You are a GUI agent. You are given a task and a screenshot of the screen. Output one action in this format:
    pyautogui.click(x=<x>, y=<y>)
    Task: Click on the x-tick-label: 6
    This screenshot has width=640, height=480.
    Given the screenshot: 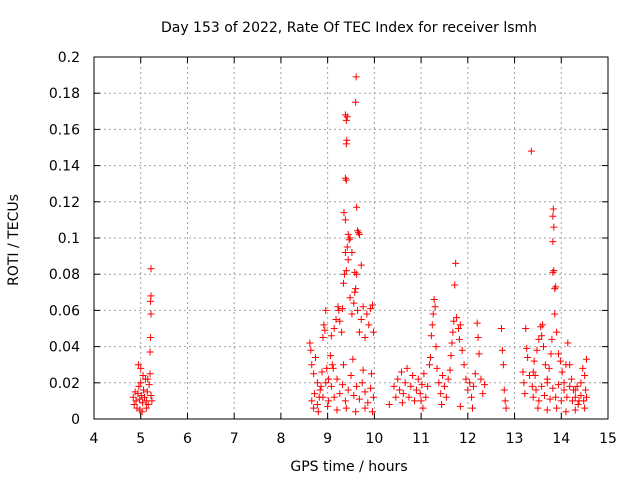 What is the action you would take?
    pyautogui.click(x=187, y=439)
    